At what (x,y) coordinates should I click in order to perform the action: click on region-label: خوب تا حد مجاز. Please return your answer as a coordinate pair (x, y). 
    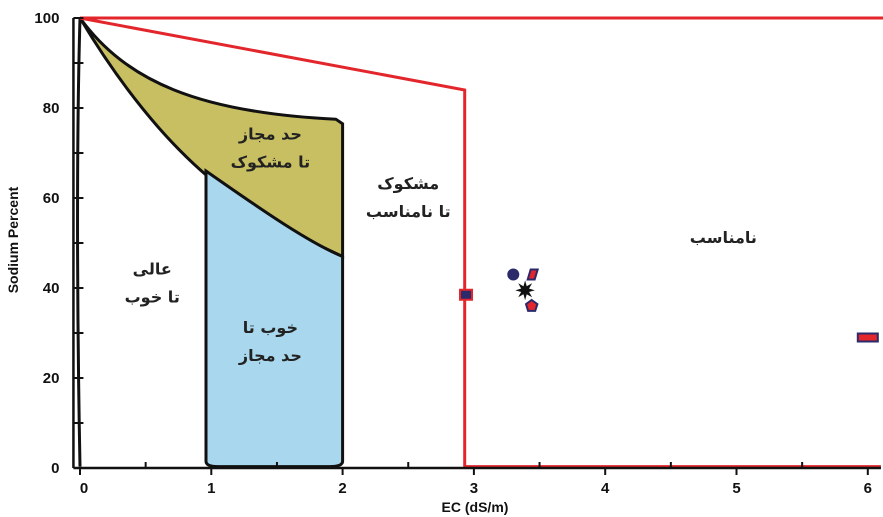
    Looking at the image, I should click on (270, 341).